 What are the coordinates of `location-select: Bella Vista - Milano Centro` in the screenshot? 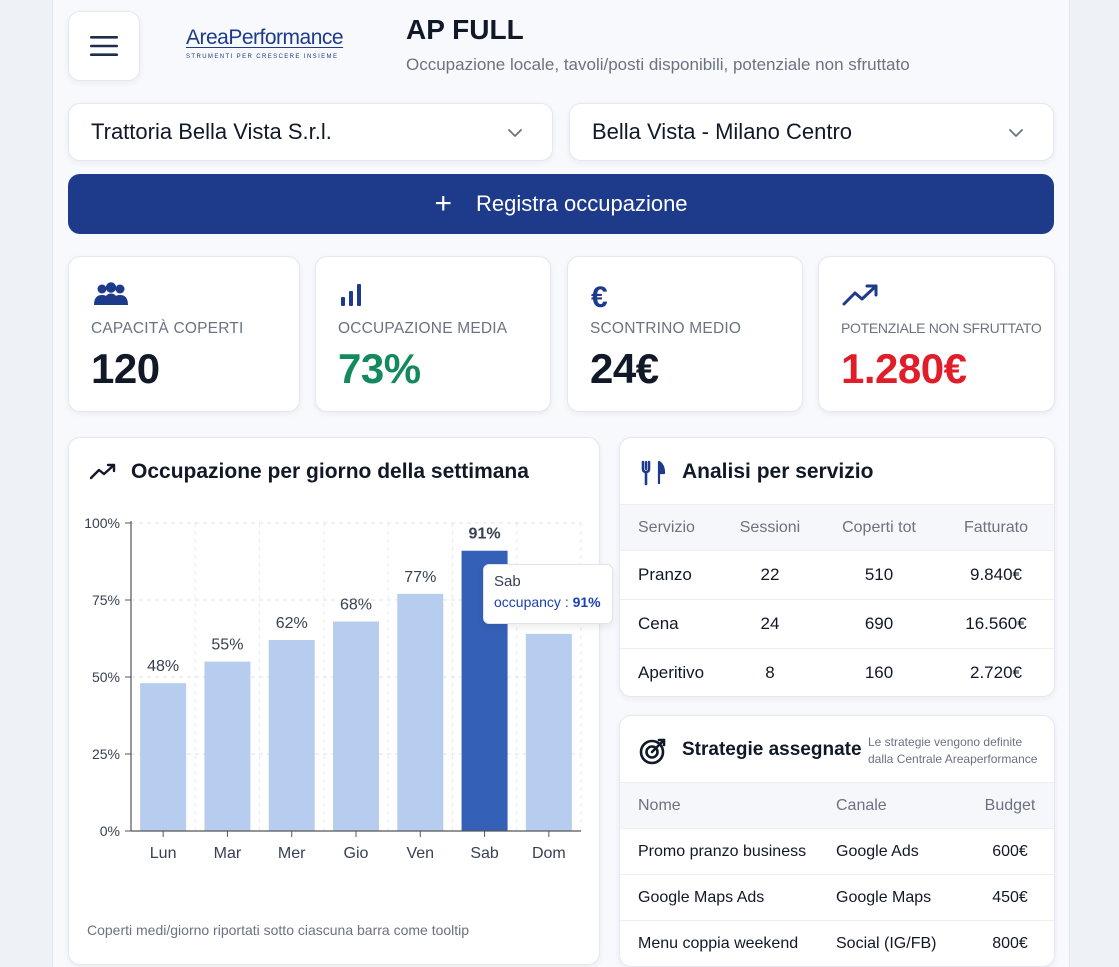 It's located at (811, 132).